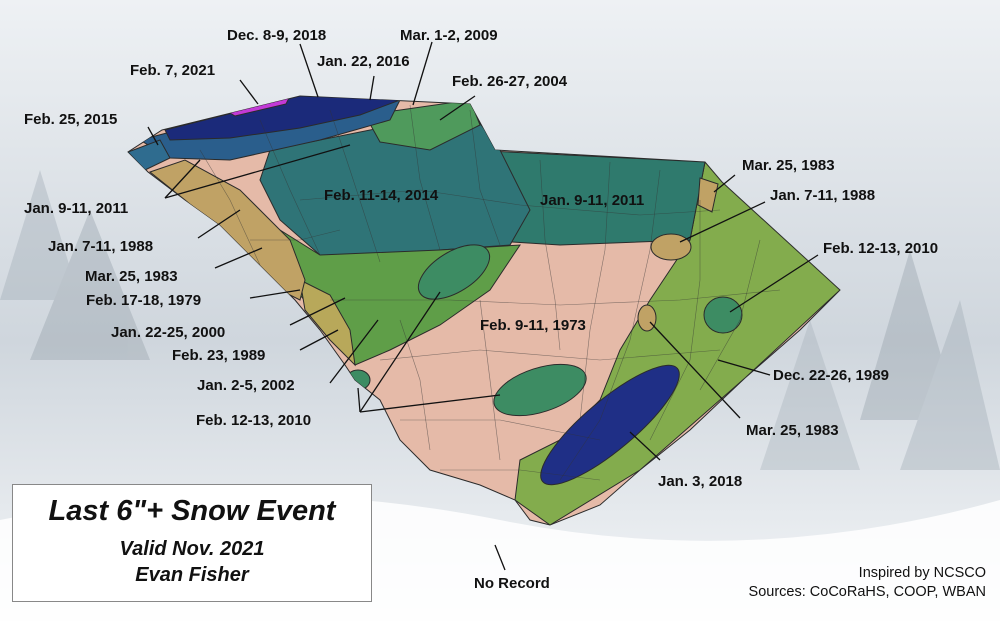  Describe the element at coordinates (76, 208) in the screenshot. I see `label-jan-2011-west: Jan. 9-11, 2011` at that location.